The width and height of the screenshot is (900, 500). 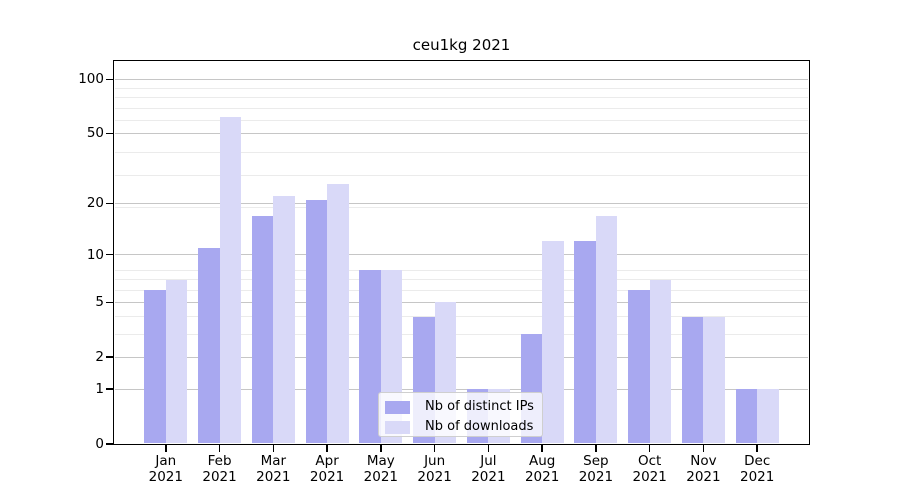 I want to click on bar-downloads-apr, so click(x=338, y=313).